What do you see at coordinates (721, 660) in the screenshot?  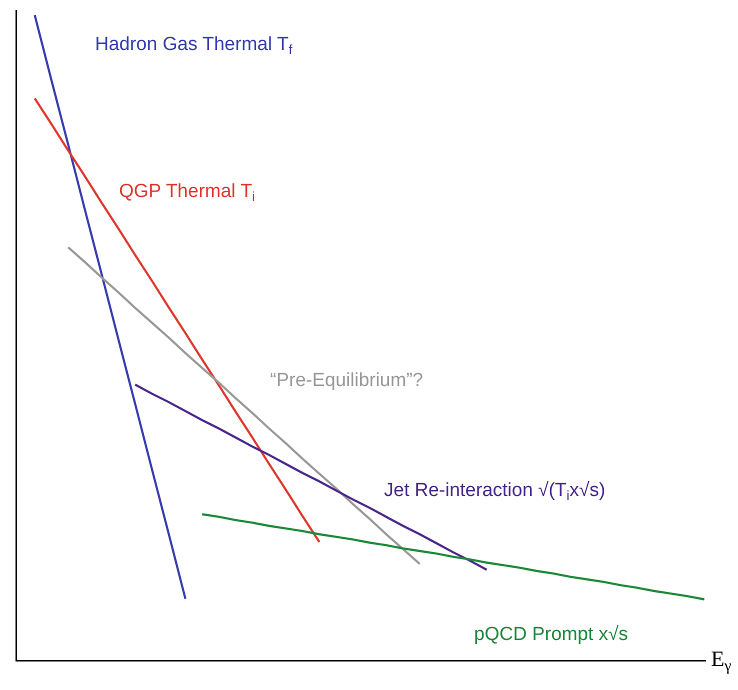 I see `x-axis-title: E$_{γ}$` at bounding box center [721, 660].